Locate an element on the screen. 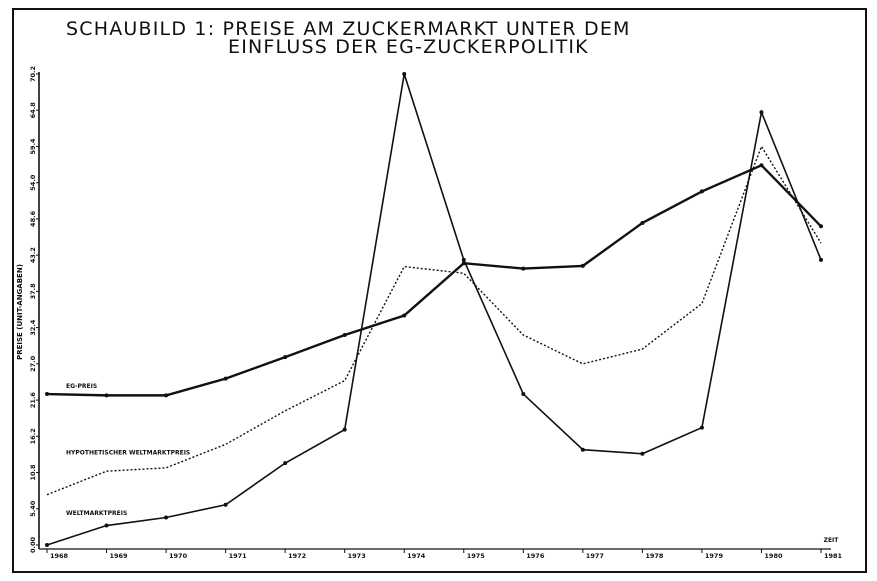 This screenshot has width=877, height=581. chart-title-line-2: EINFLUSS DER EG-ZUCKERPOLITIK is located at coordinates (408, 47).